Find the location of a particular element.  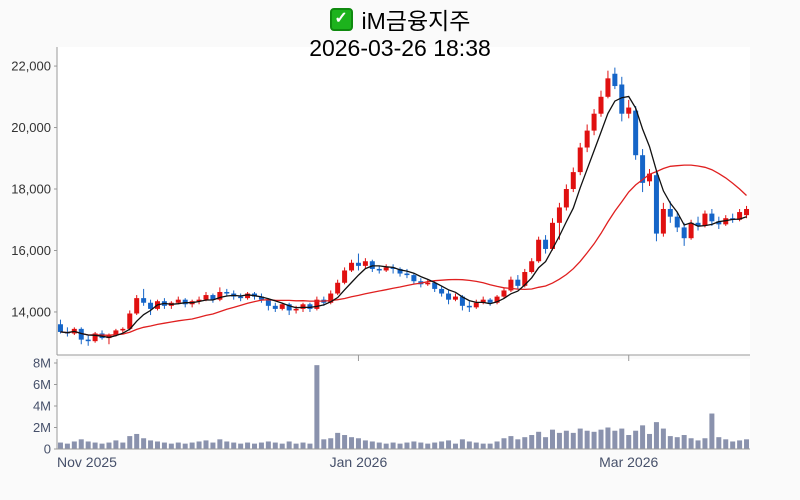

checkmark-icon: ✓ is located at coordinates (341, 18).